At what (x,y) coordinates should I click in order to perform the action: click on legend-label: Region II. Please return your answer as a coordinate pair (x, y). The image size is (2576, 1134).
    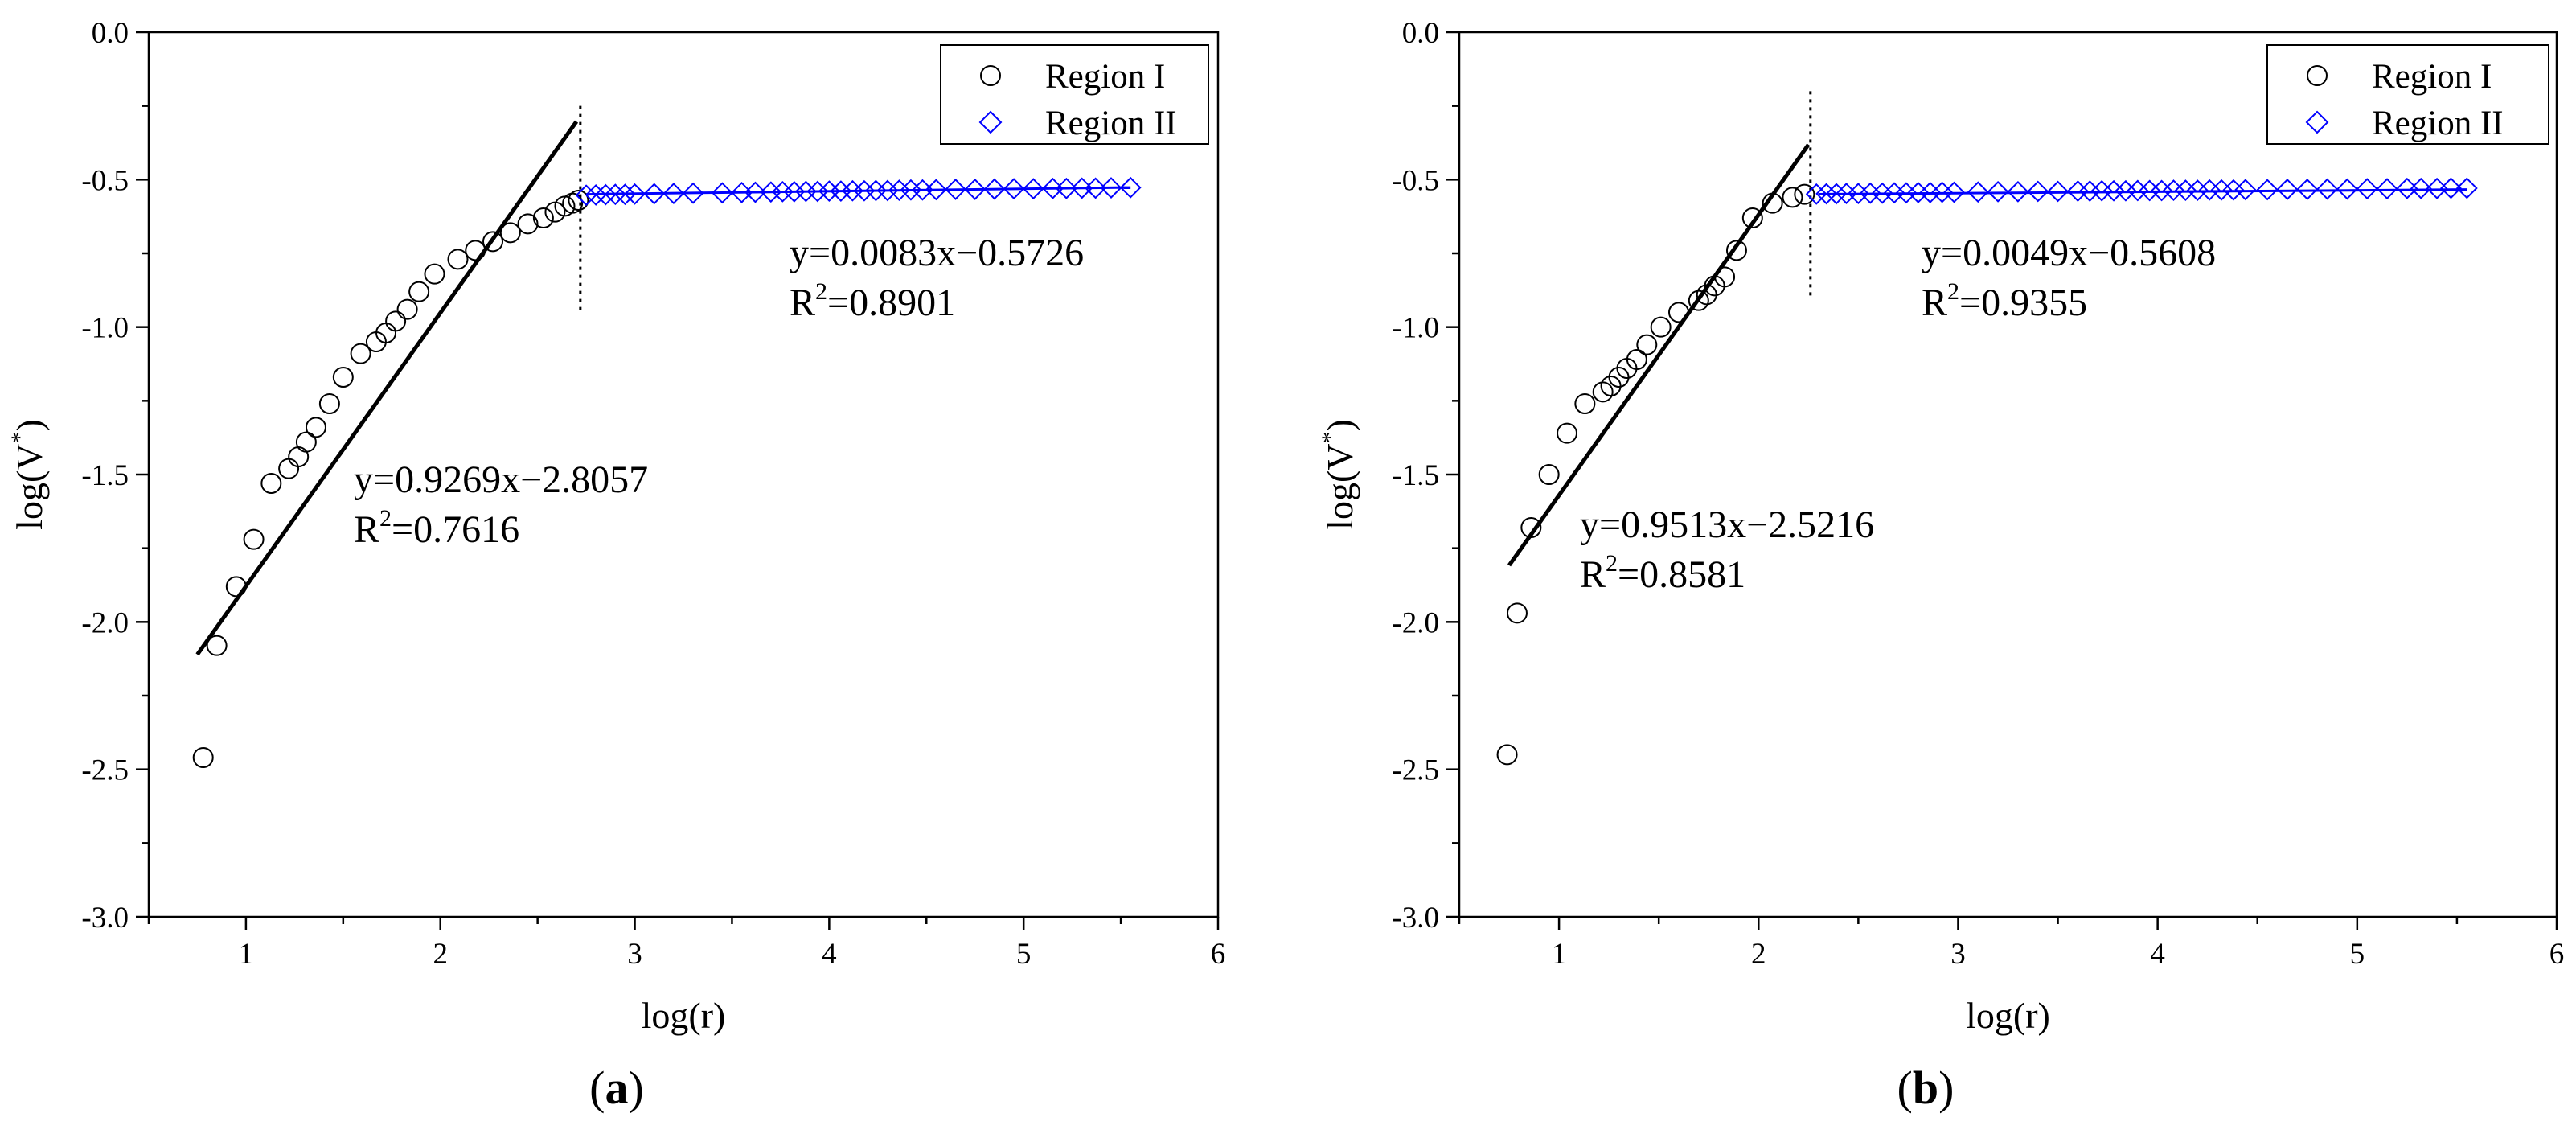
    Looking at the image, I should click on (1111, 124).